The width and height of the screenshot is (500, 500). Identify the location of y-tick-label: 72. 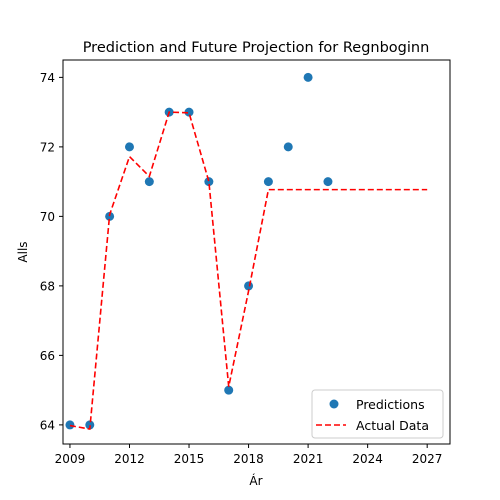
(47, 147).